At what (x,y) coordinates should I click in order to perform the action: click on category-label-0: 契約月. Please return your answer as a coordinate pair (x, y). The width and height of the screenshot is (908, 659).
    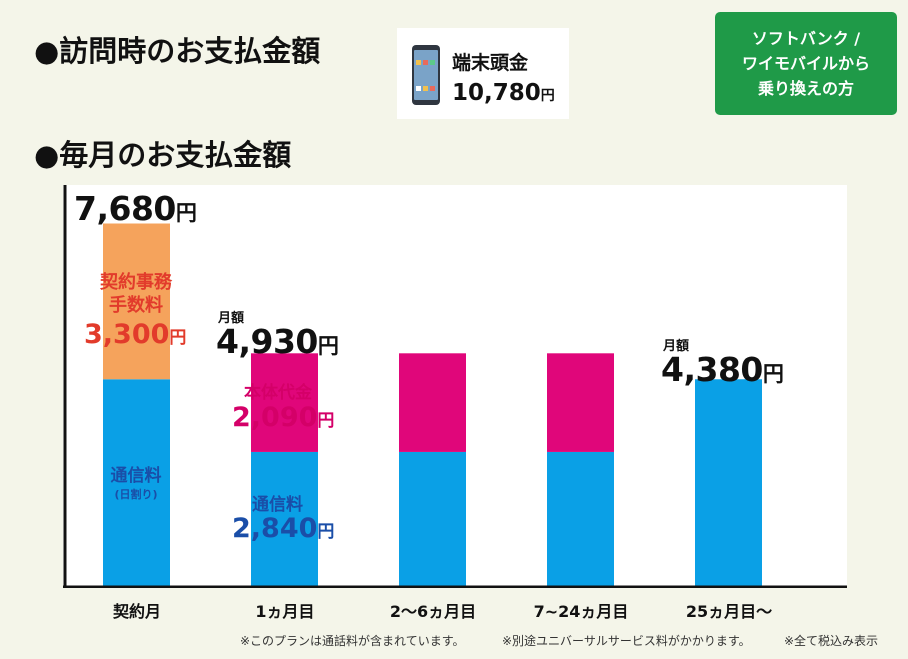
    Looking at the image, I should click on (136, 611).